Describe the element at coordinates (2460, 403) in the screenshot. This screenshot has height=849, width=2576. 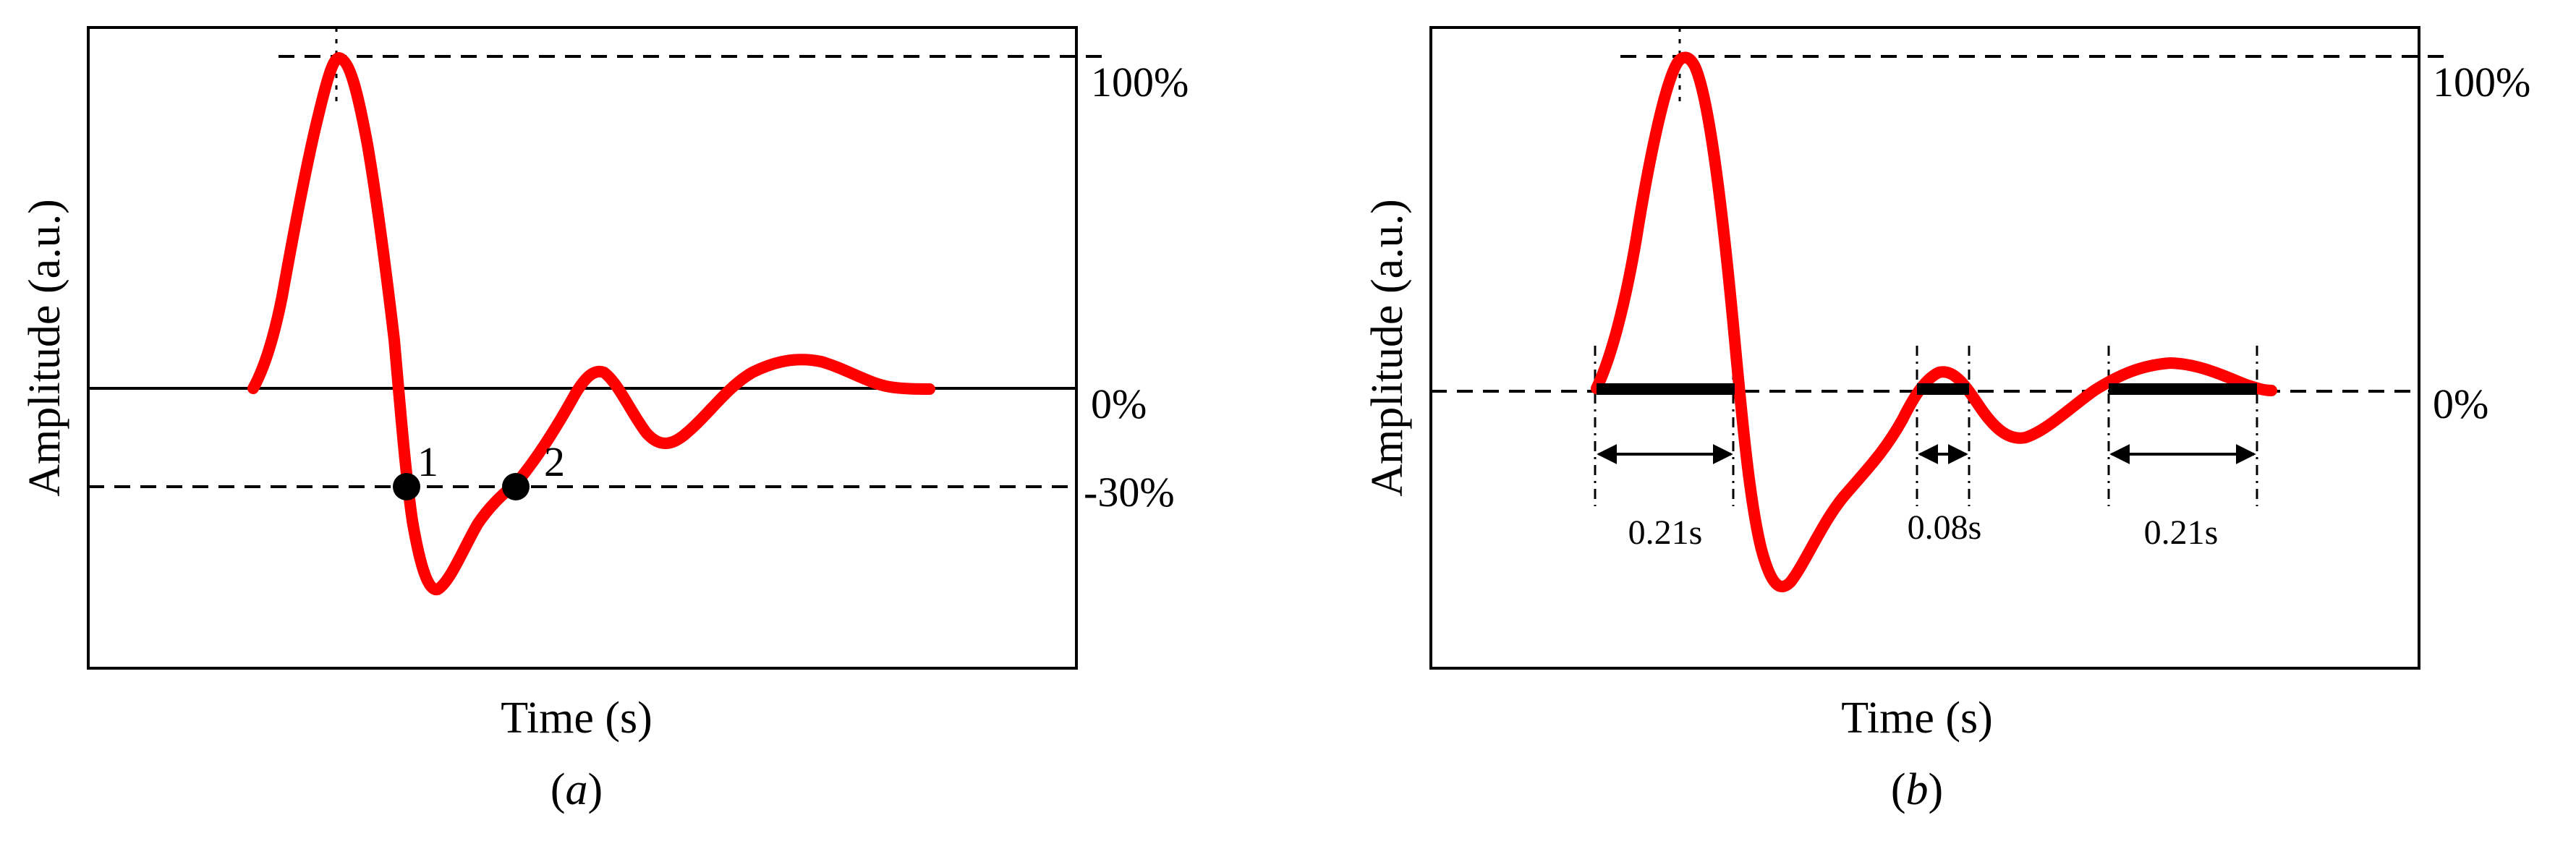
I see `panel-b-level-0-label: 0%` at that location.